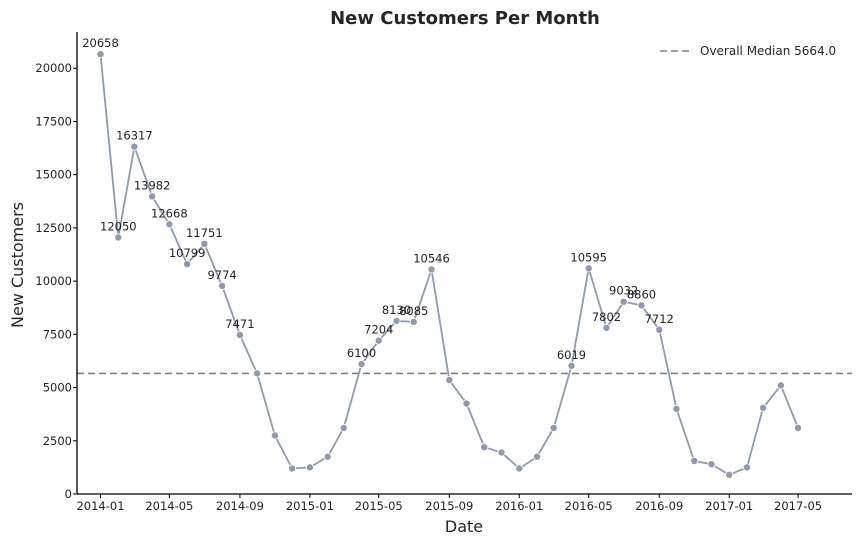 The height and width of the screenshot is (545, 862). What do you see at coordinates (68, 494) in the screenshot?
I see `y-tick-label: 0` at bounding box center [68, 494].